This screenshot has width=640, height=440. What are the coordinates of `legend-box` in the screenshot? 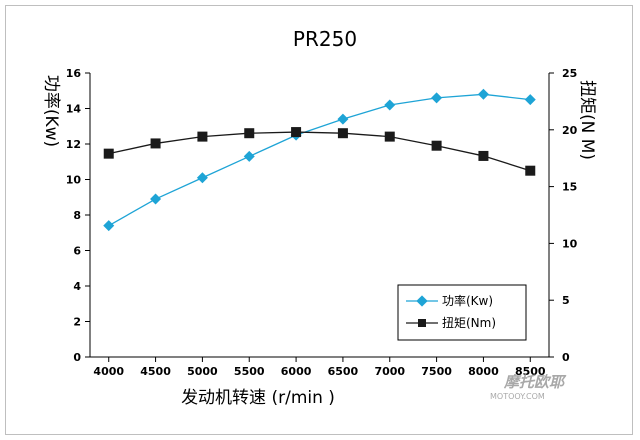 It's located at (462, 312).